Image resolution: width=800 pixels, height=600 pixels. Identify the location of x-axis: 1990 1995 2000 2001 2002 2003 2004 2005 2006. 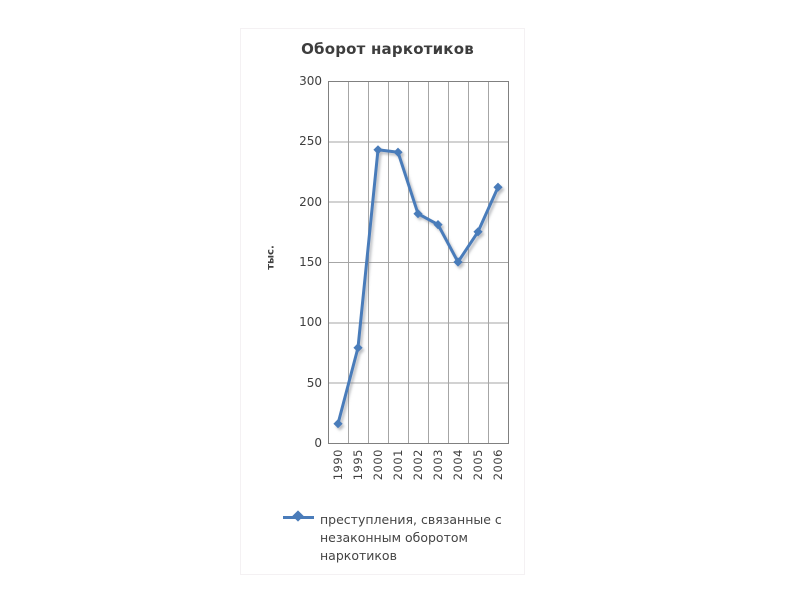
(418, 474).